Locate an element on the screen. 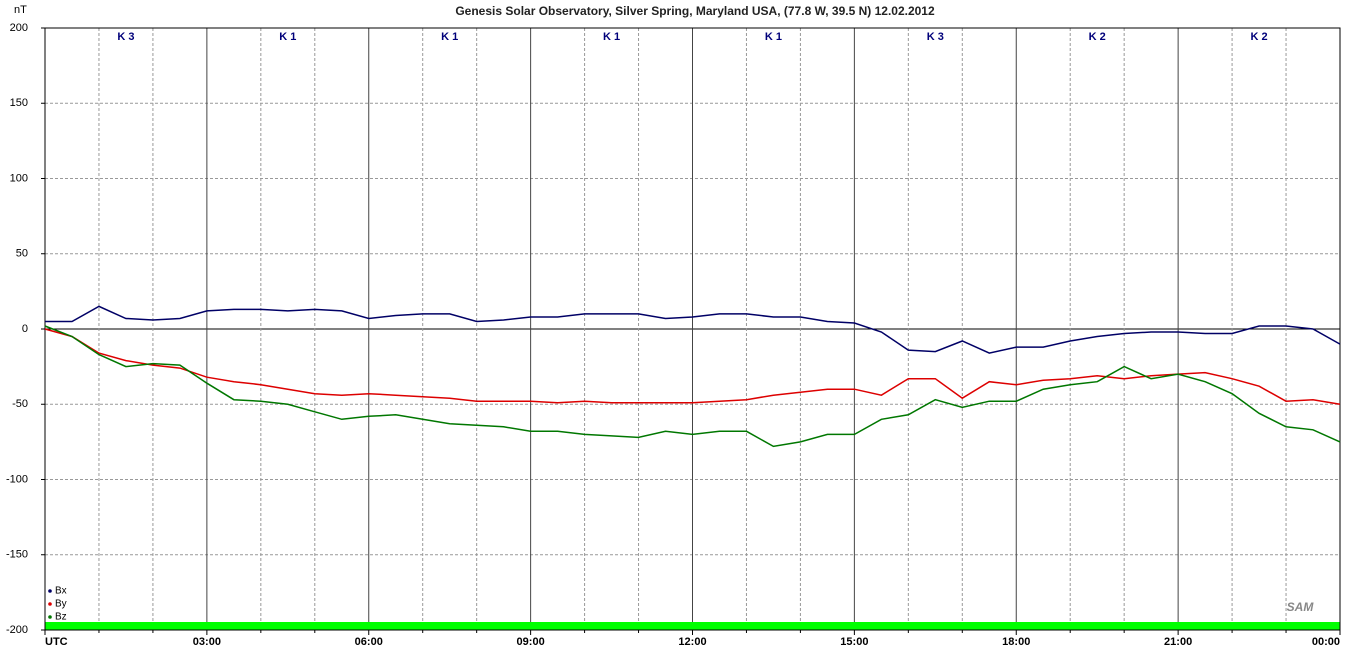 The image size is (1360, 657). x-tick-label: 15:00 is located at coordinates (854, 642).